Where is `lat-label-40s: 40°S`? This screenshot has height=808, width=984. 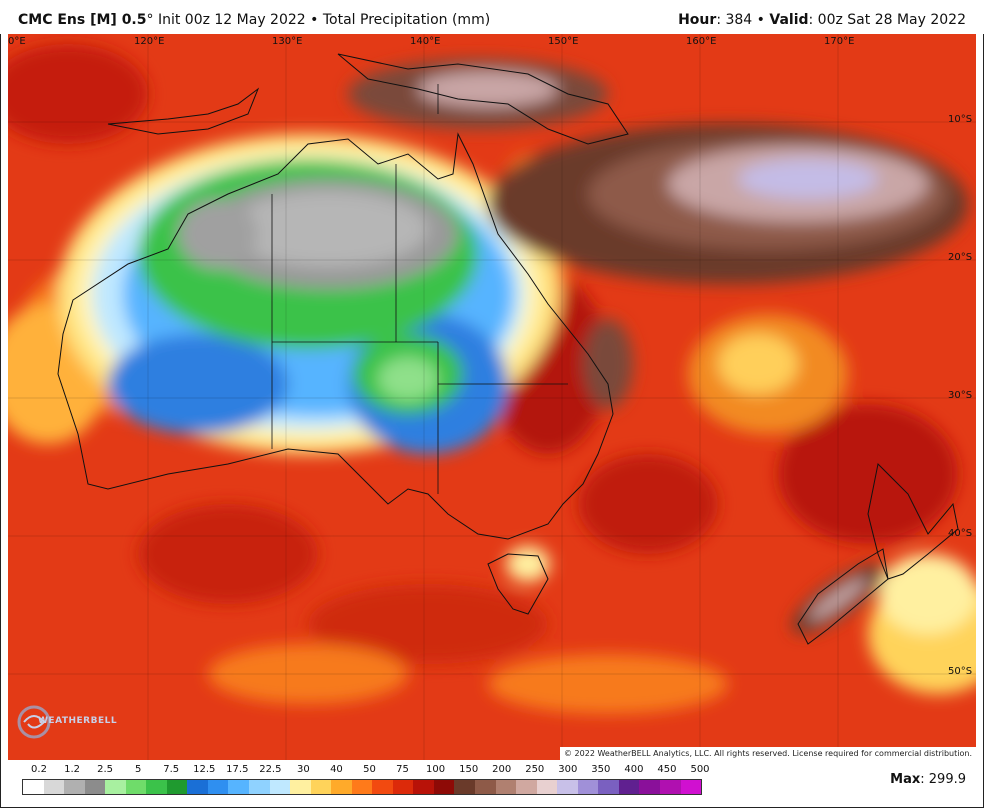 lat-label-40s: 40°S is located at coordinates (960, 533).